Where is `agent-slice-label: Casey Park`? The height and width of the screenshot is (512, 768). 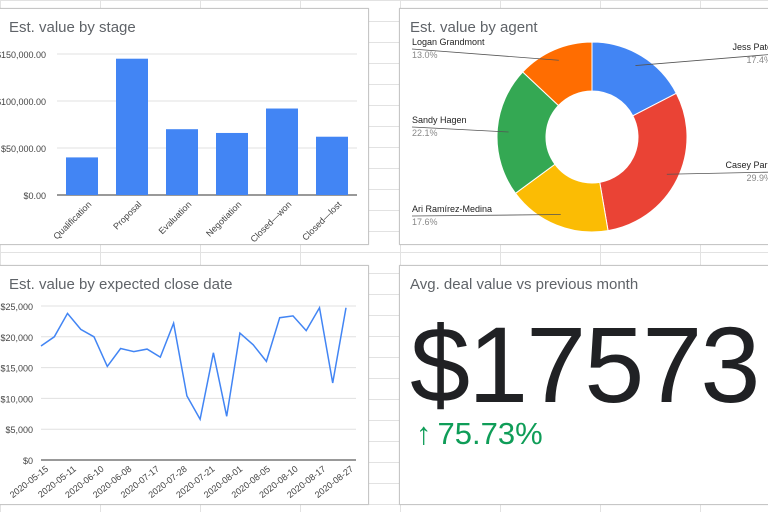
agent-slice-label: Casey Park is located at coordinates (746, 165).